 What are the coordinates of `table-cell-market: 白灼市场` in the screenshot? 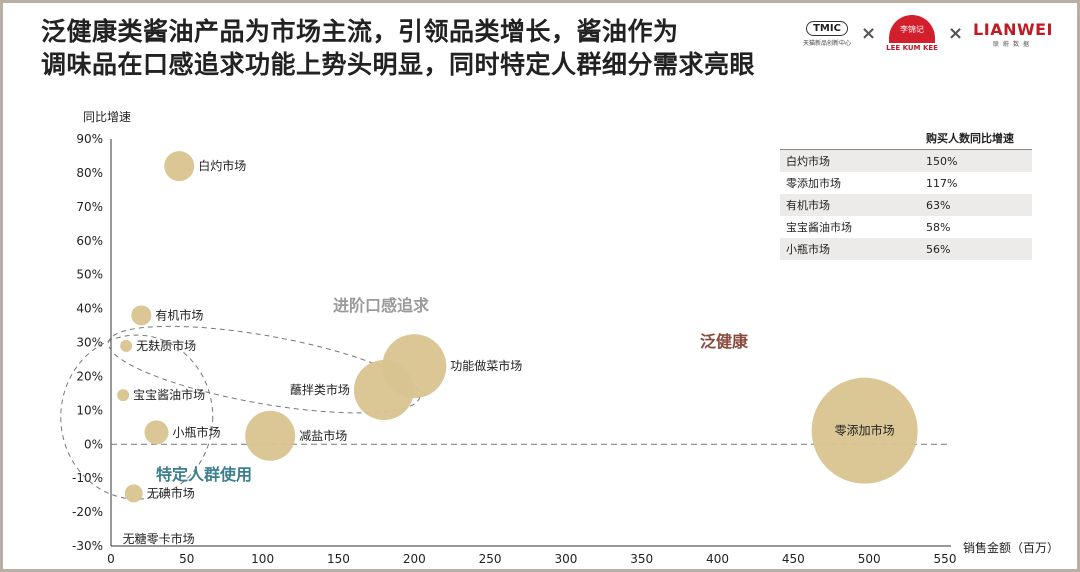 It's located at (850, 160).